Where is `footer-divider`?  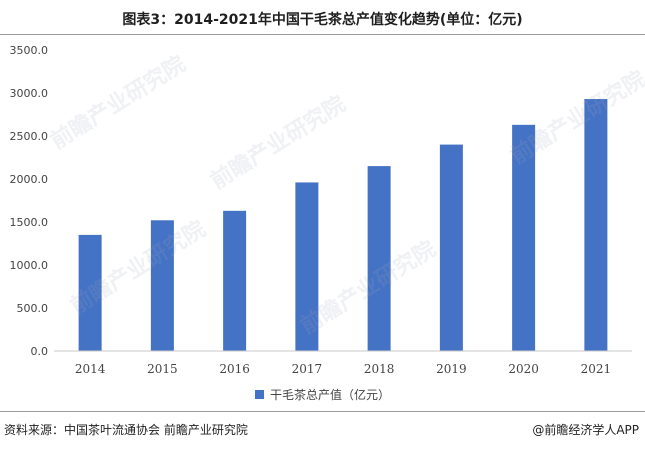 footer-divider is located at coordinates (322, 411).